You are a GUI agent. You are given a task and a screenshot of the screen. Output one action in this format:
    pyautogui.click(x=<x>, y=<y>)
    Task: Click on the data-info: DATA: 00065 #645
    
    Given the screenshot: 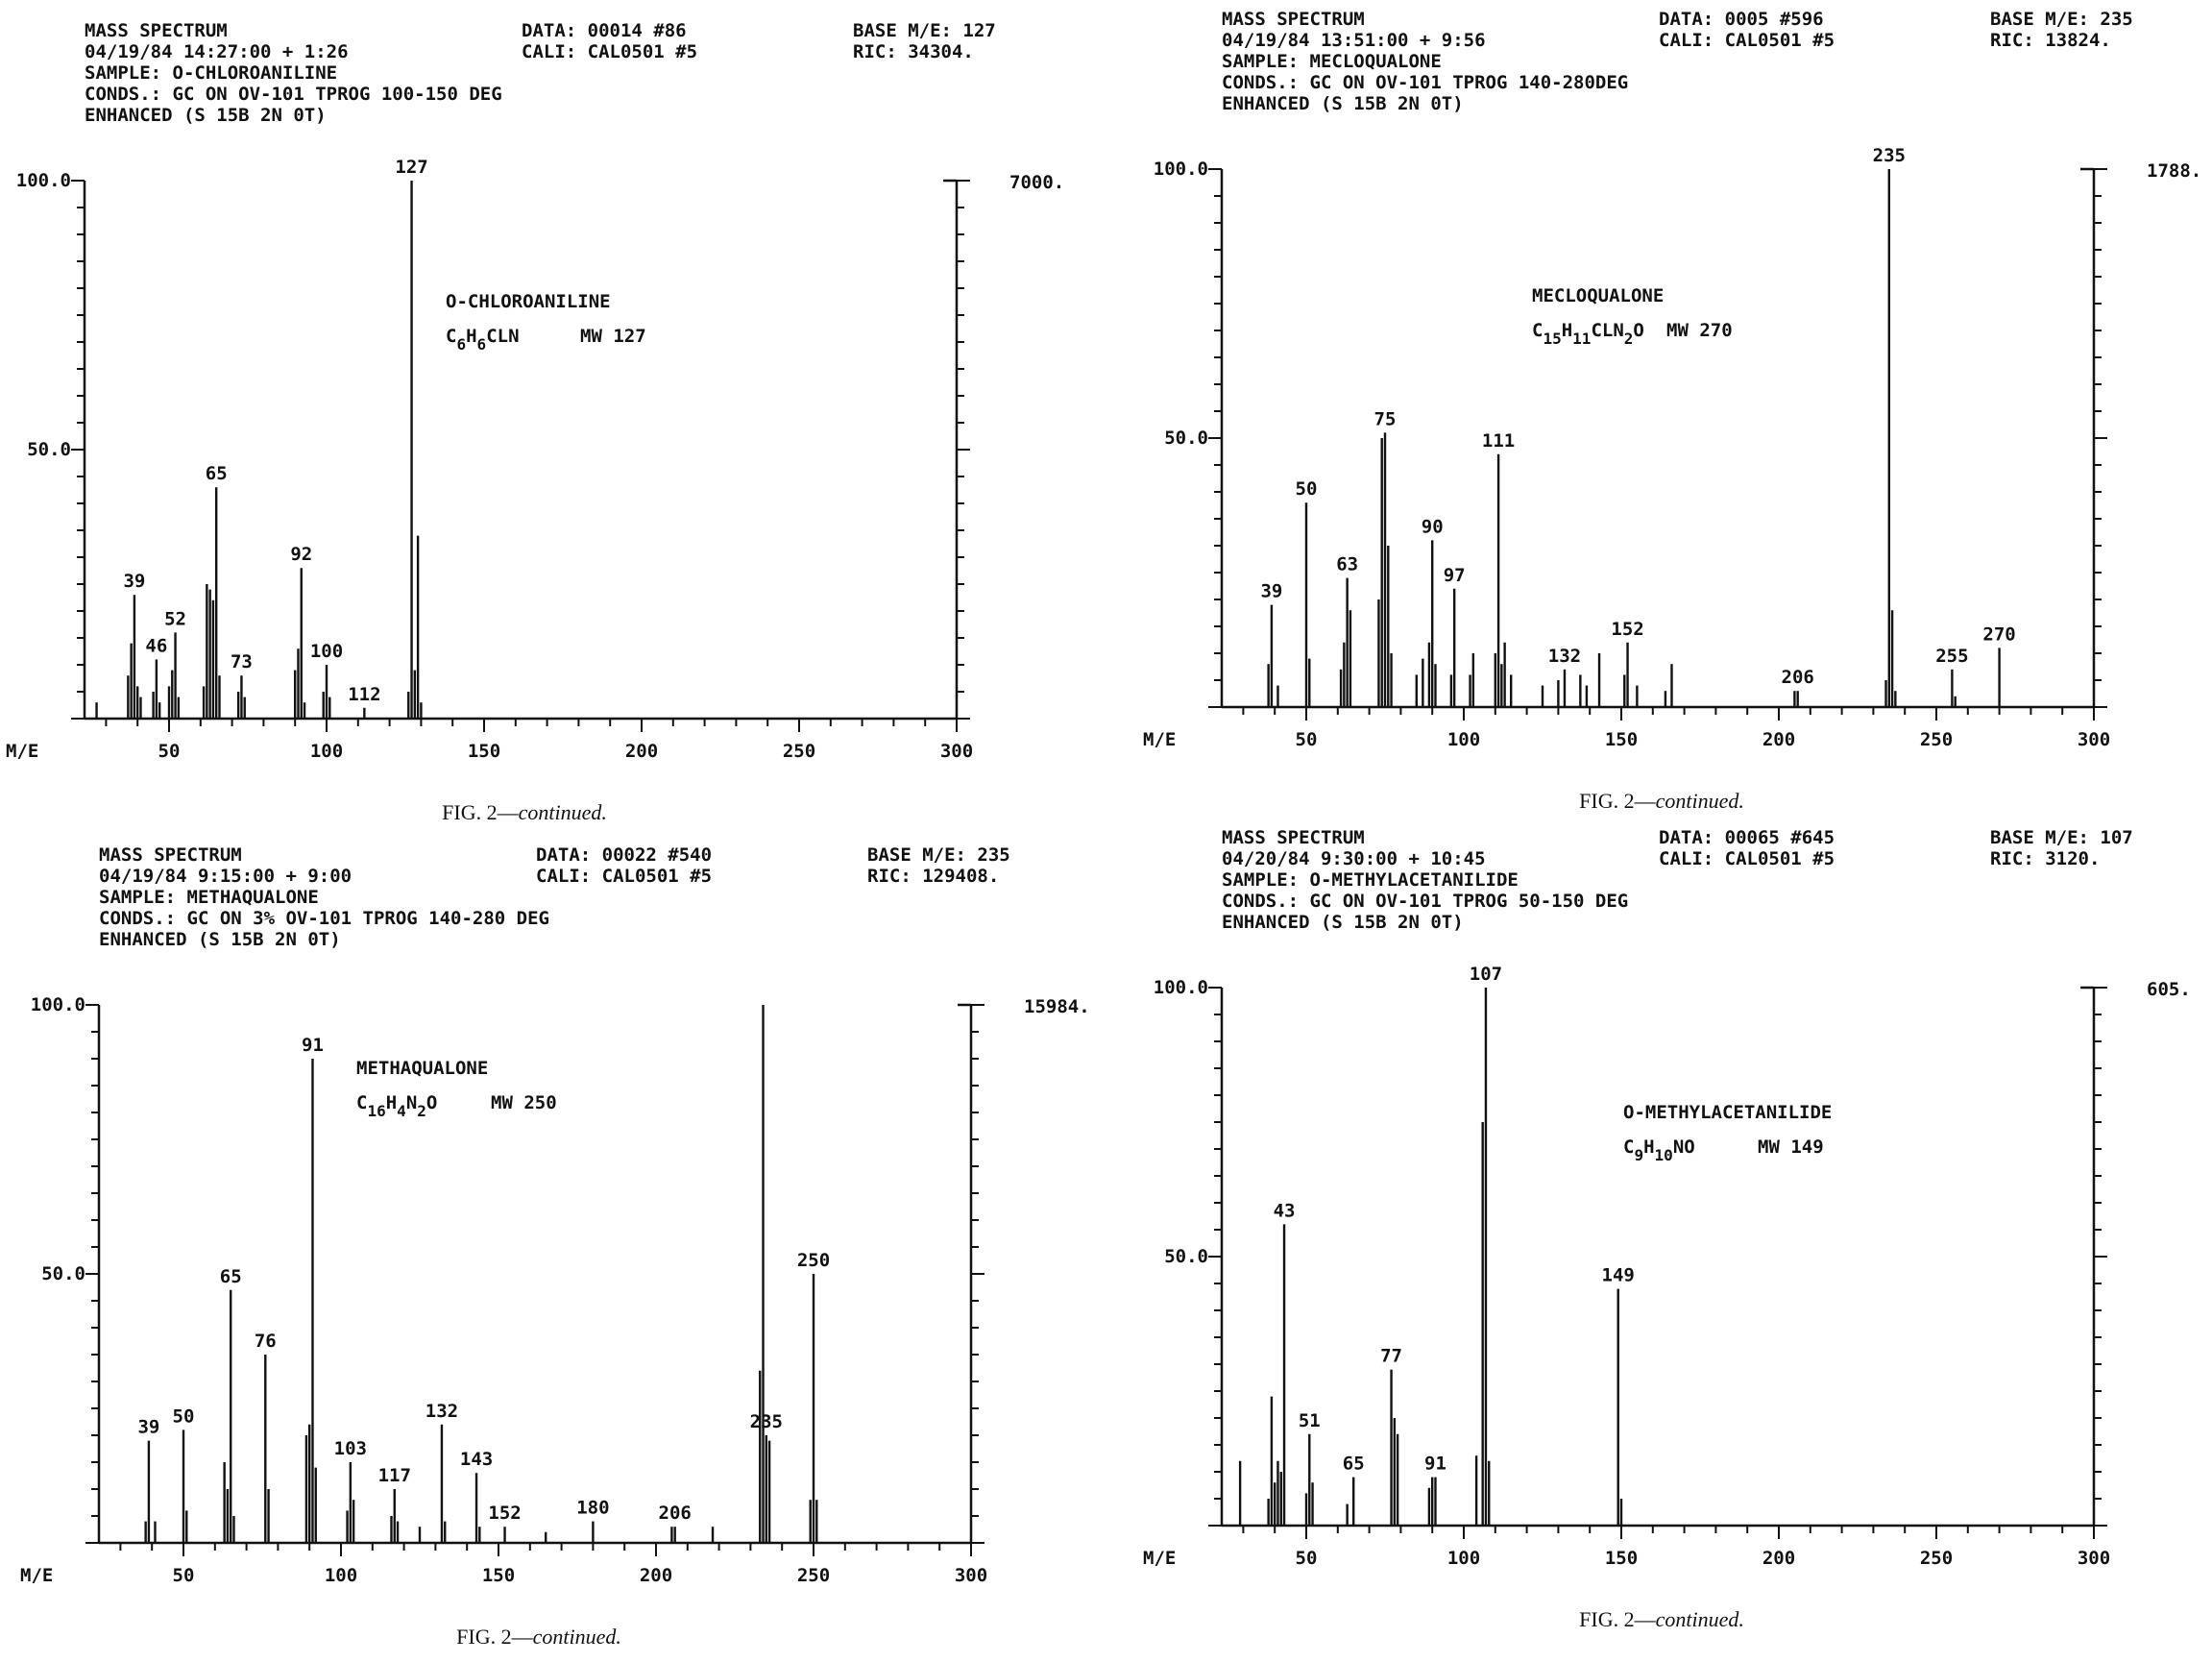 What is the action you would take?
    pyautogui.click(x=1747, y=837)
    